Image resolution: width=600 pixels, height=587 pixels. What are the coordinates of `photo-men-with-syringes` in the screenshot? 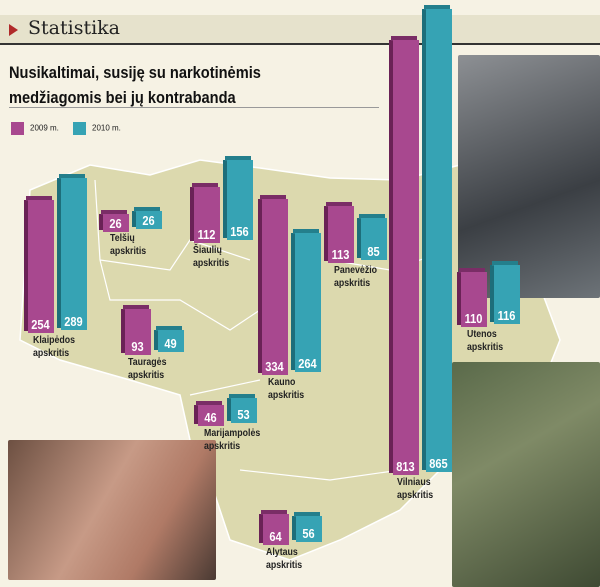 It's located at (529, 176).